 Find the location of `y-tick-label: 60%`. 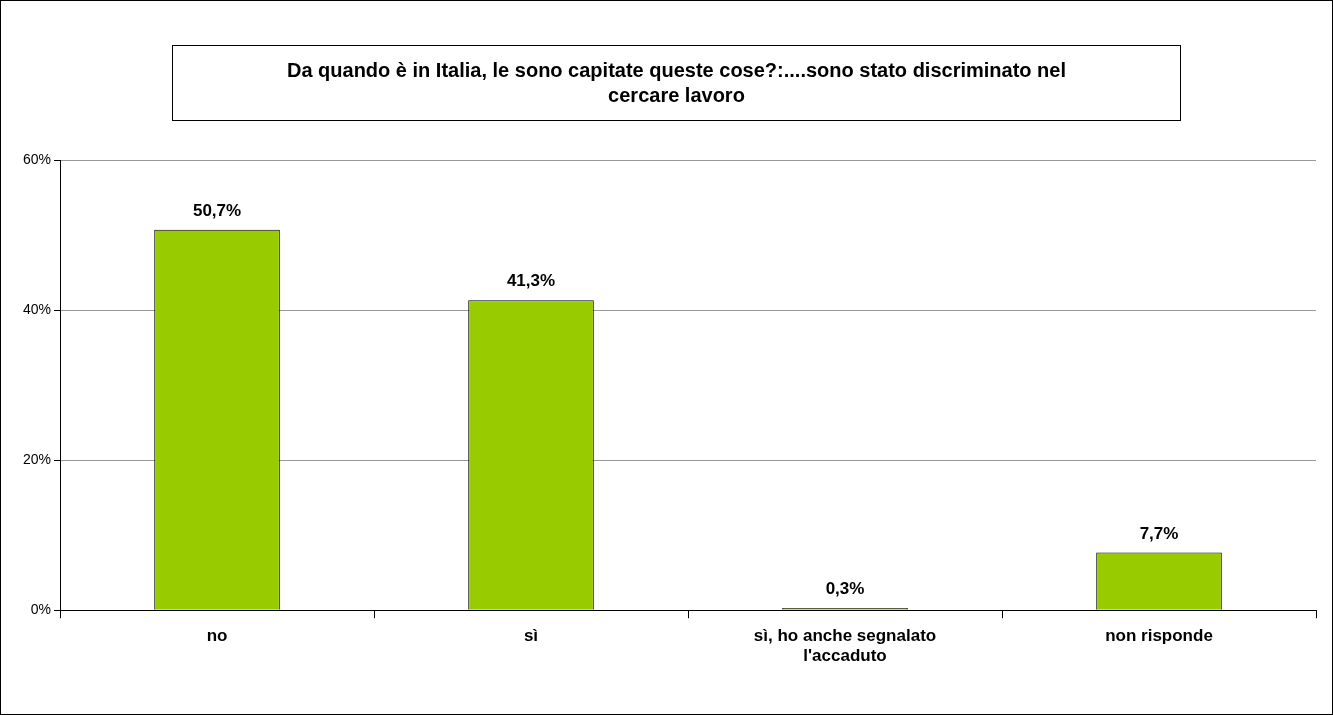

y-tick-label: 60% is located at coordinates (37, 158).